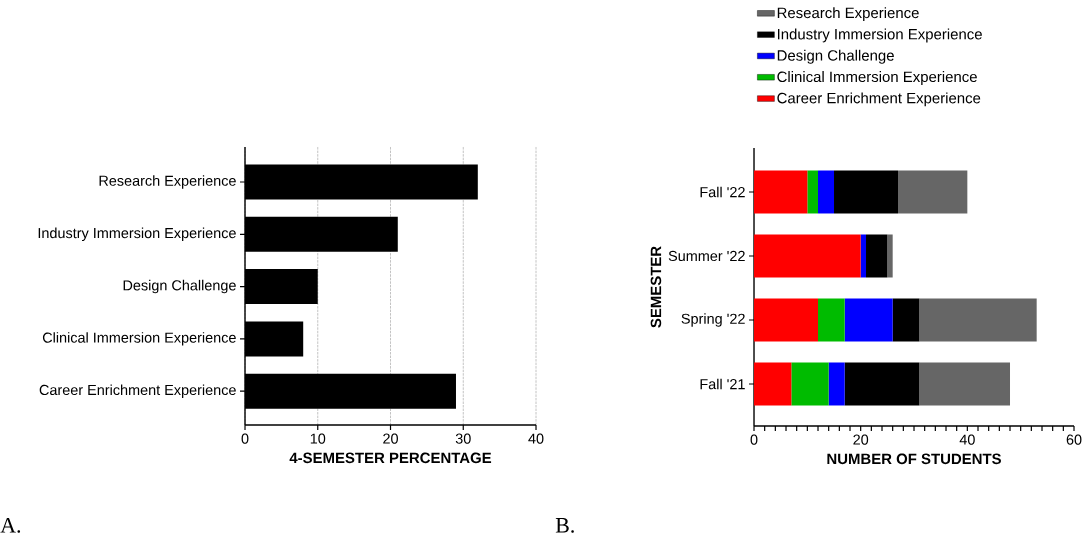  I want to click on y-tick-label: Clinical Immersion Experience, so click(139, 339).